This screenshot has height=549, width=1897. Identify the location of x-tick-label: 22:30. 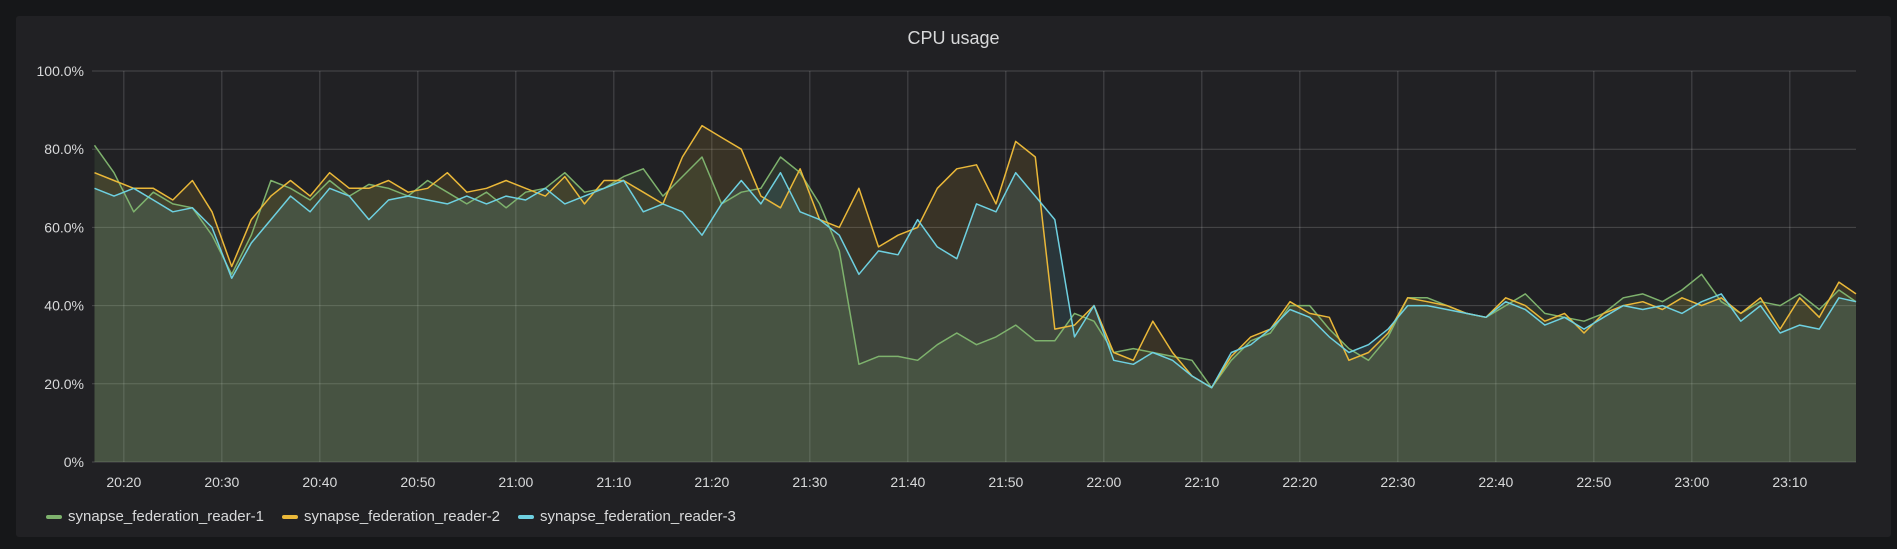
(1397, 482).